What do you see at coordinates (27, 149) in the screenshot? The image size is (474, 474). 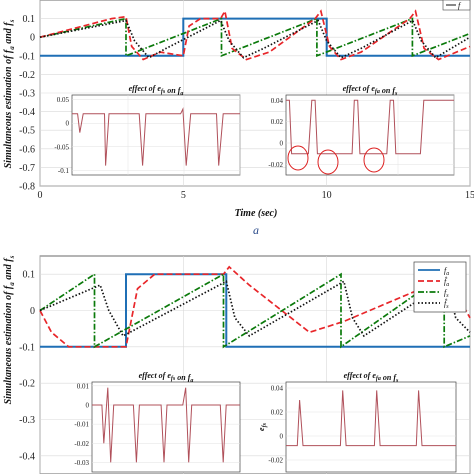 I see `y-tick-label: -0.6` at bounding box center [27, 149].